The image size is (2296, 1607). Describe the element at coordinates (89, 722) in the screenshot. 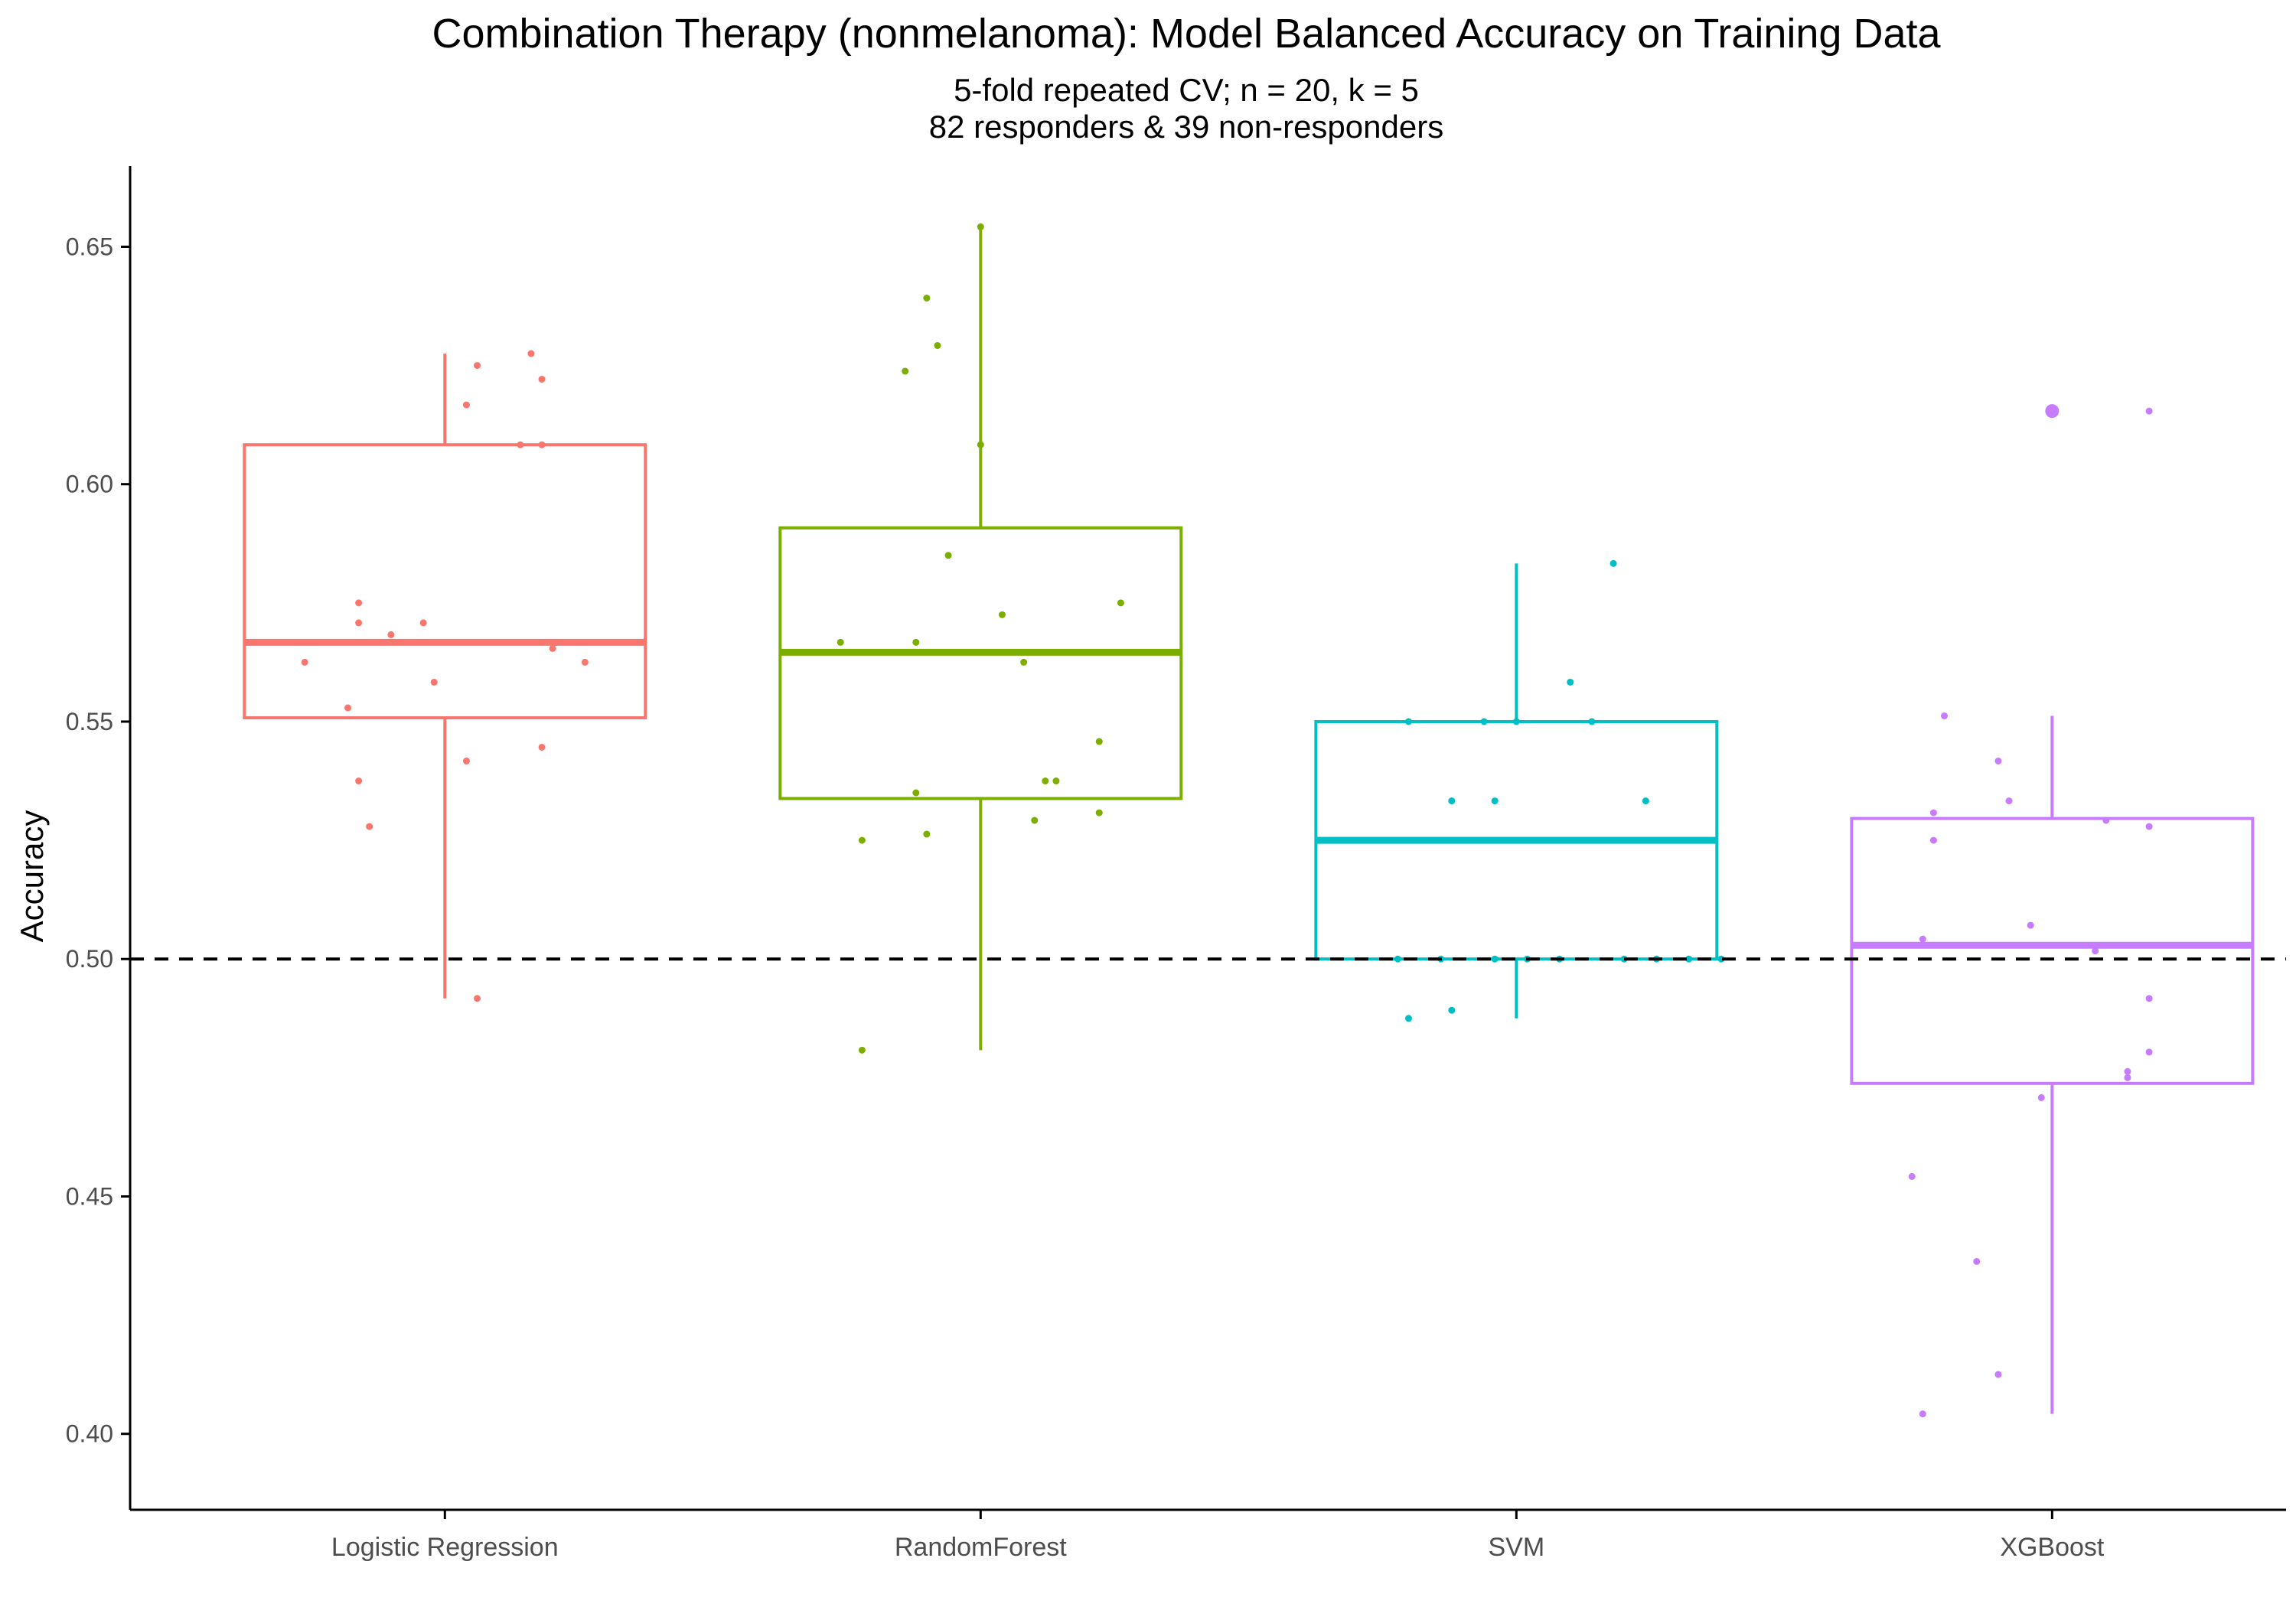

I see `y-tick-label: 0.55` at that location.